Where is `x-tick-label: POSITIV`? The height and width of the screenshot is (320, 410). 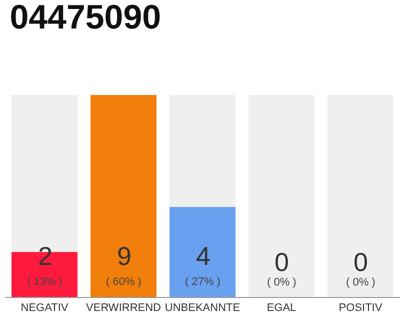
x-tick-label: POSITIV is located at coordinates (360, 308).